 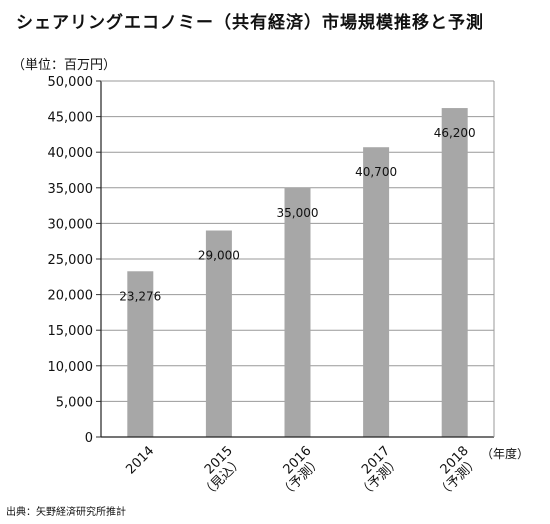 What do you see at coordinates (74, 402) in the screenshot?
I see `y-tick-label: 5,000` at bounding box center [74, 402].